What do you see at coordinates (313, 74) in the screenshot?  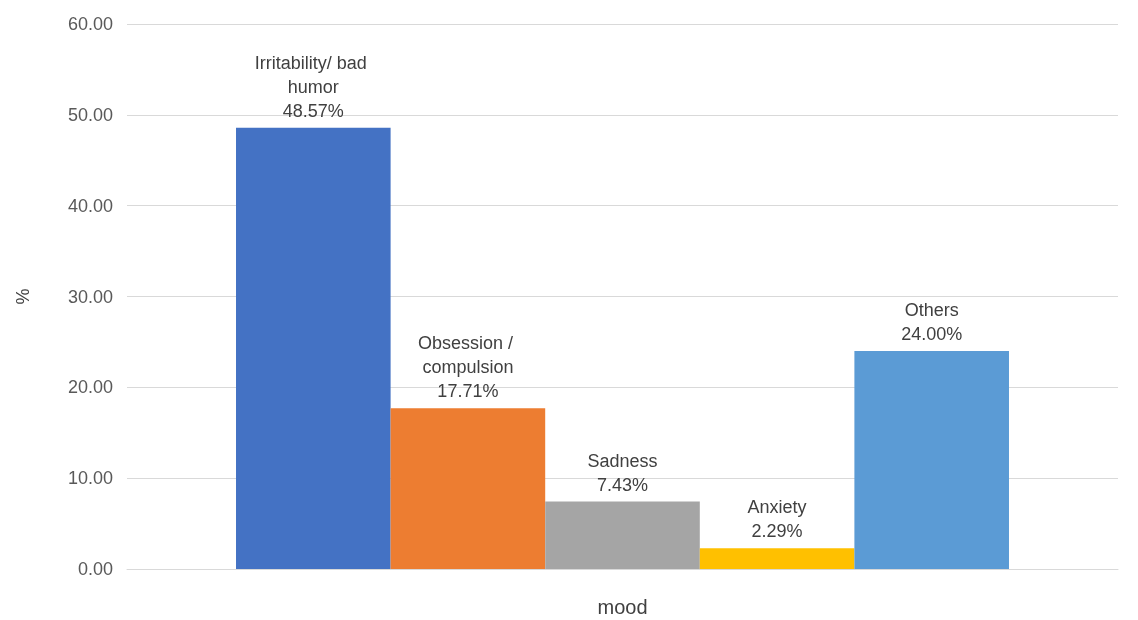 I see `series-label: Irritability/ bad humor` at bounding box center [313, 74].